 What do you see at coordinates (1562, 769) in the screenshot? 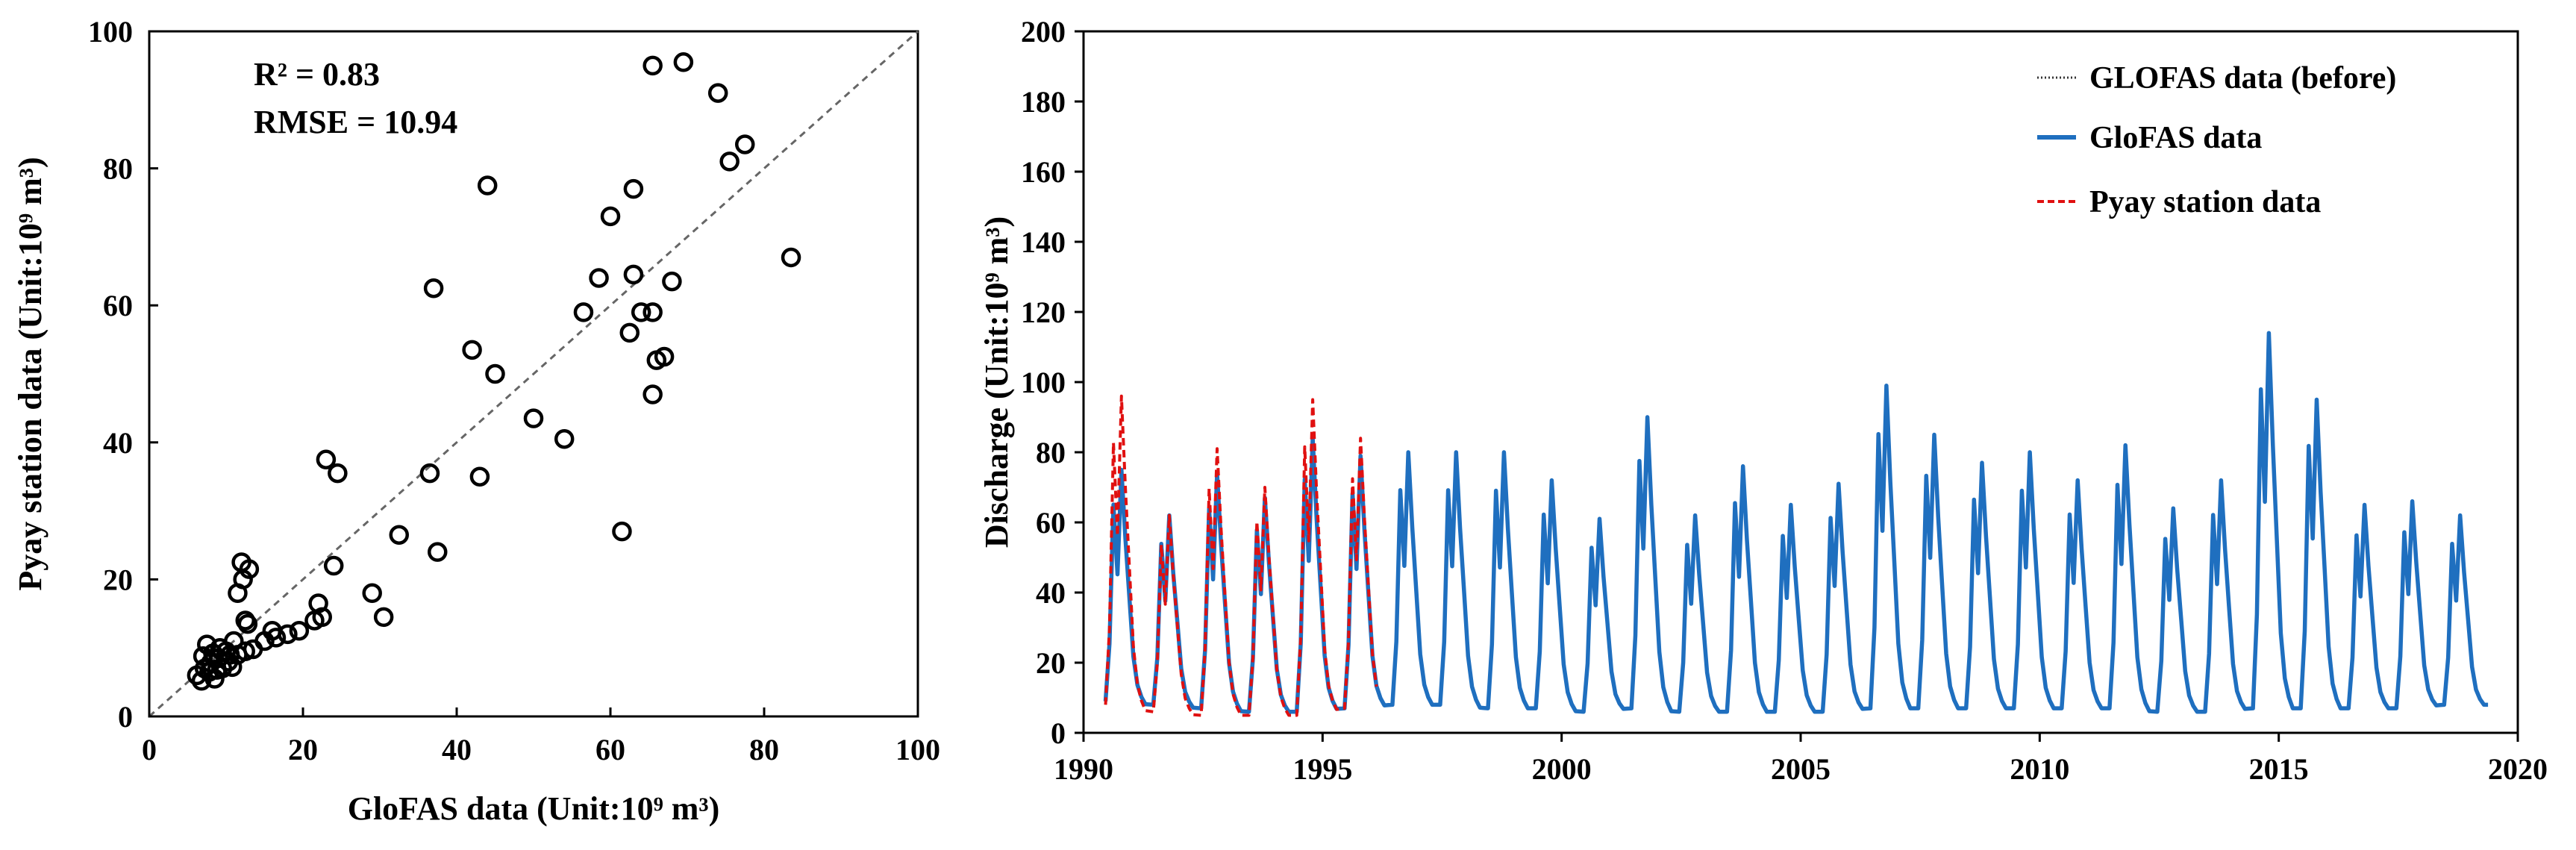
I see `timeseries-x-tick-label: 2000` at bounding box center [1562, 769].